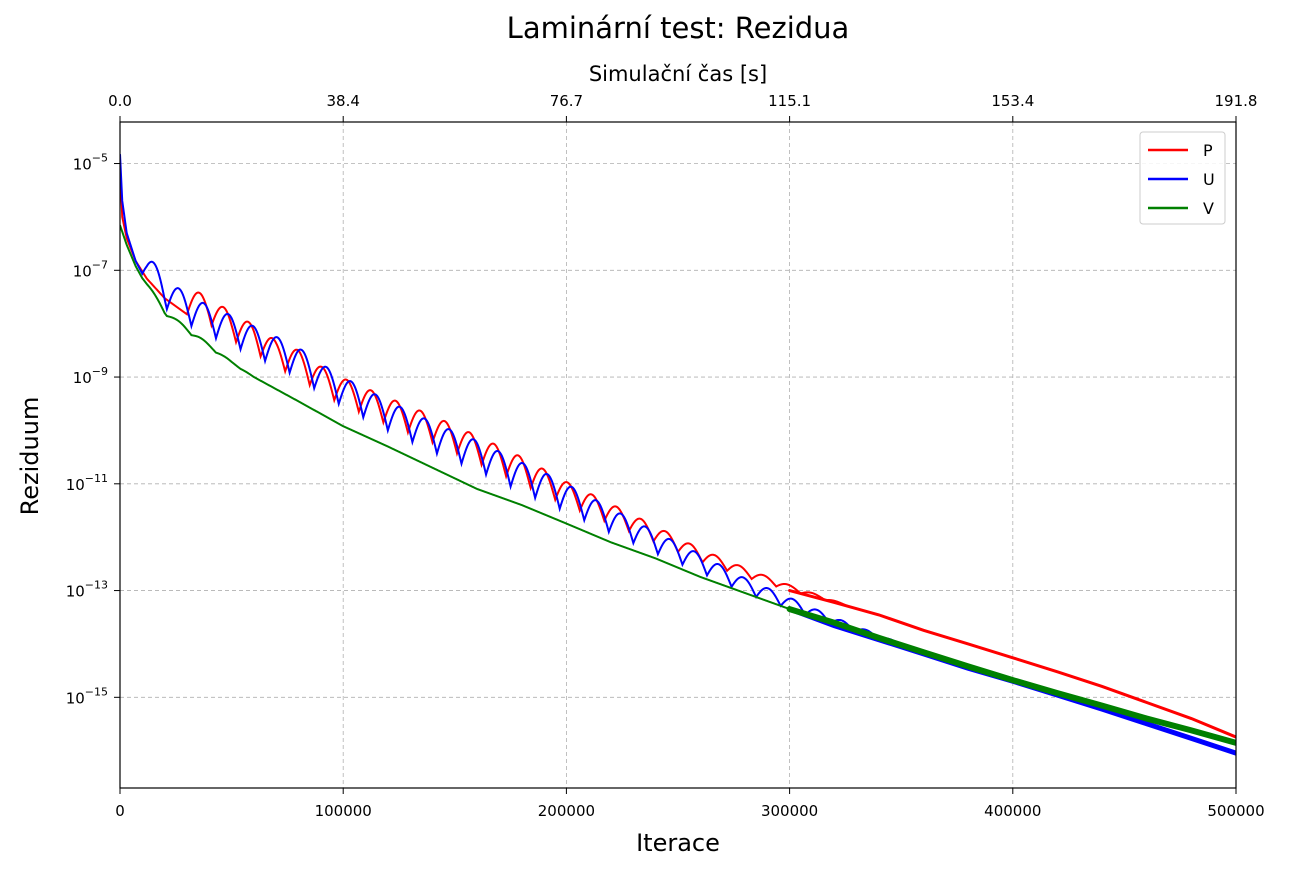 Image resolution: width=1289 pixels, height=871 pixels. I want to click on chart-title: Laminární test: Rezidua, so click(678, 28).